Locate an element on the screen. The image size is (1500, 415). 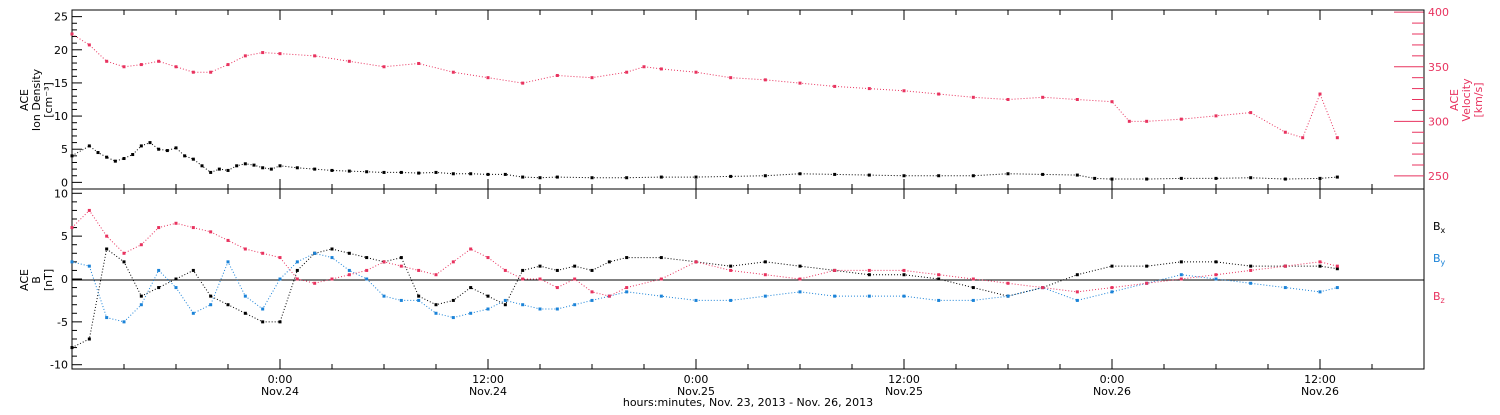
density-label-line-2: Ion Density is located at coordinates (36, 99).